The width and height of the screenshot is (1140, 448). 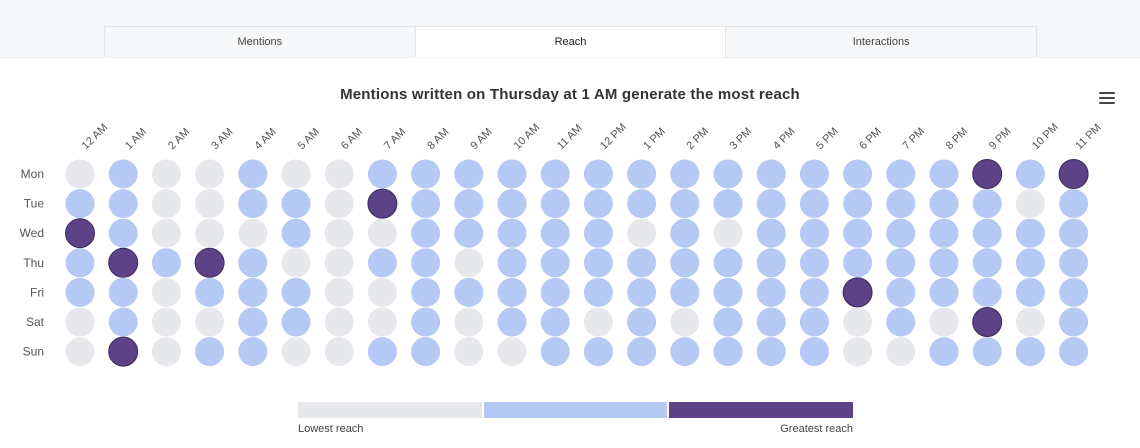 I want to click on hamburger-menu-icon, so click(x=1107, y=98).